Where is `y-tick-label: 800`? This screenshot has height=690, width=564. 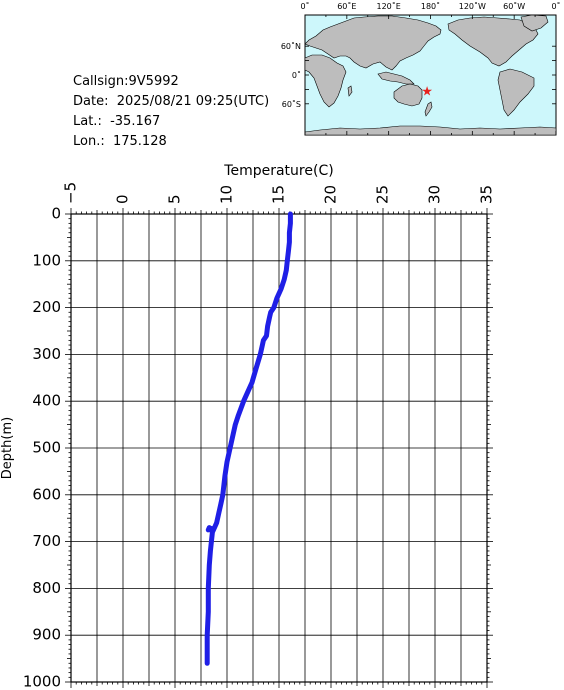
y-tick-label: 800 is located at coordinates (46, 588).